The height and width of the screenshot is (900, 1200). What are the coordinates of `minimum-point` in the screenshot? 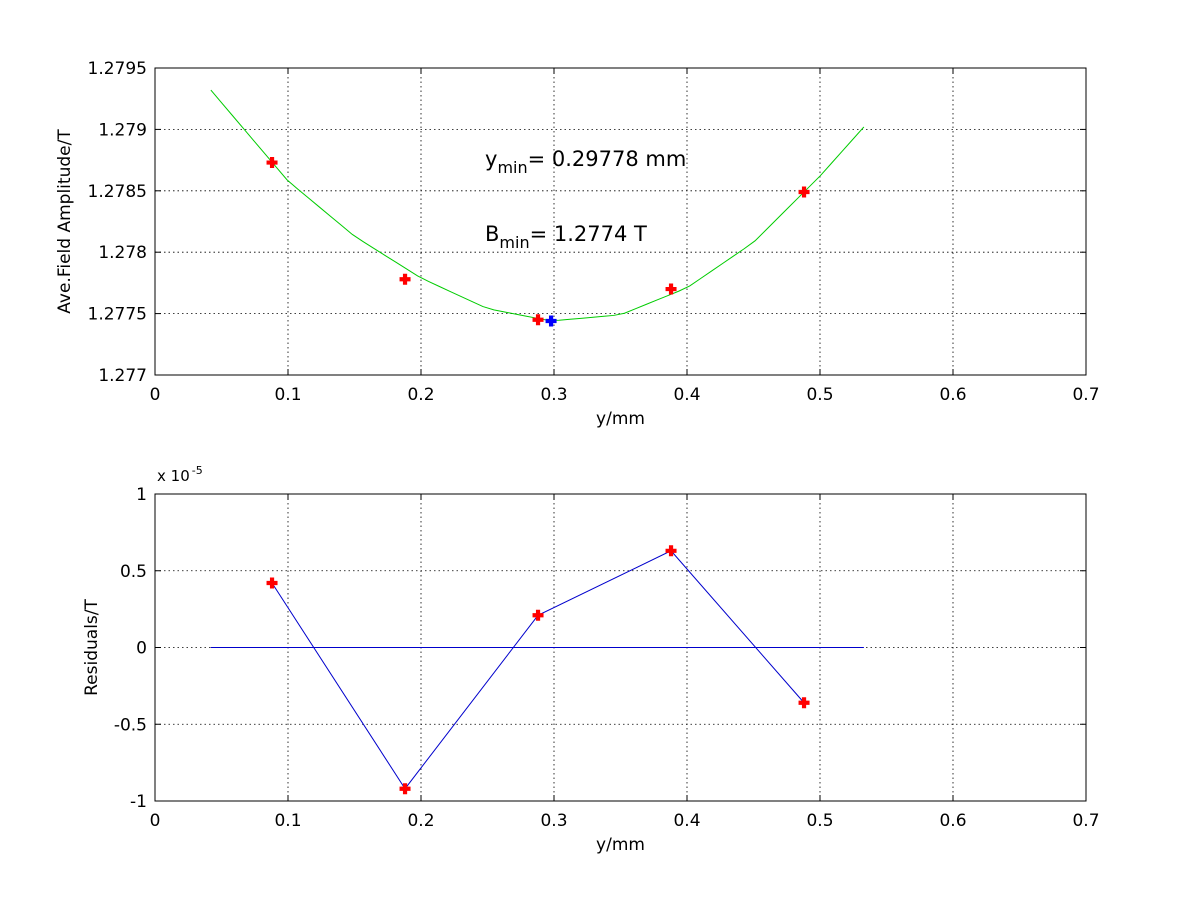 It's located at (551, 321).